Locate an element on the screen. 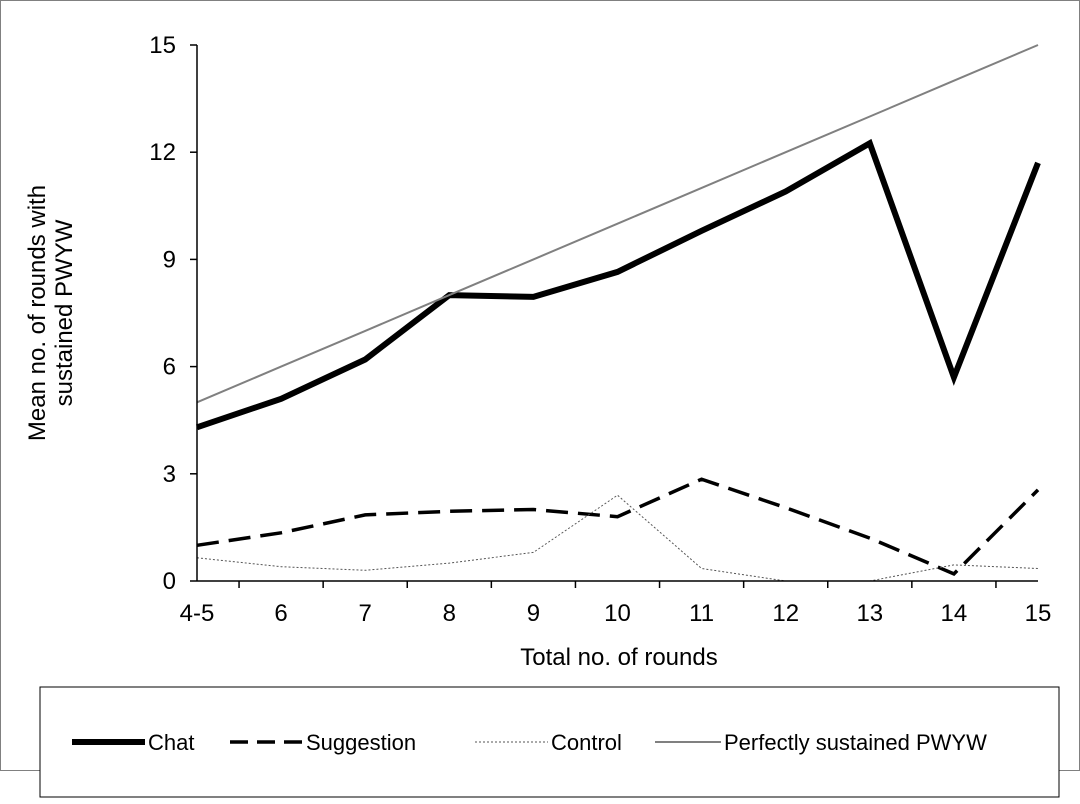  x-tick-label: 14 is located at coordinates (954, 613).